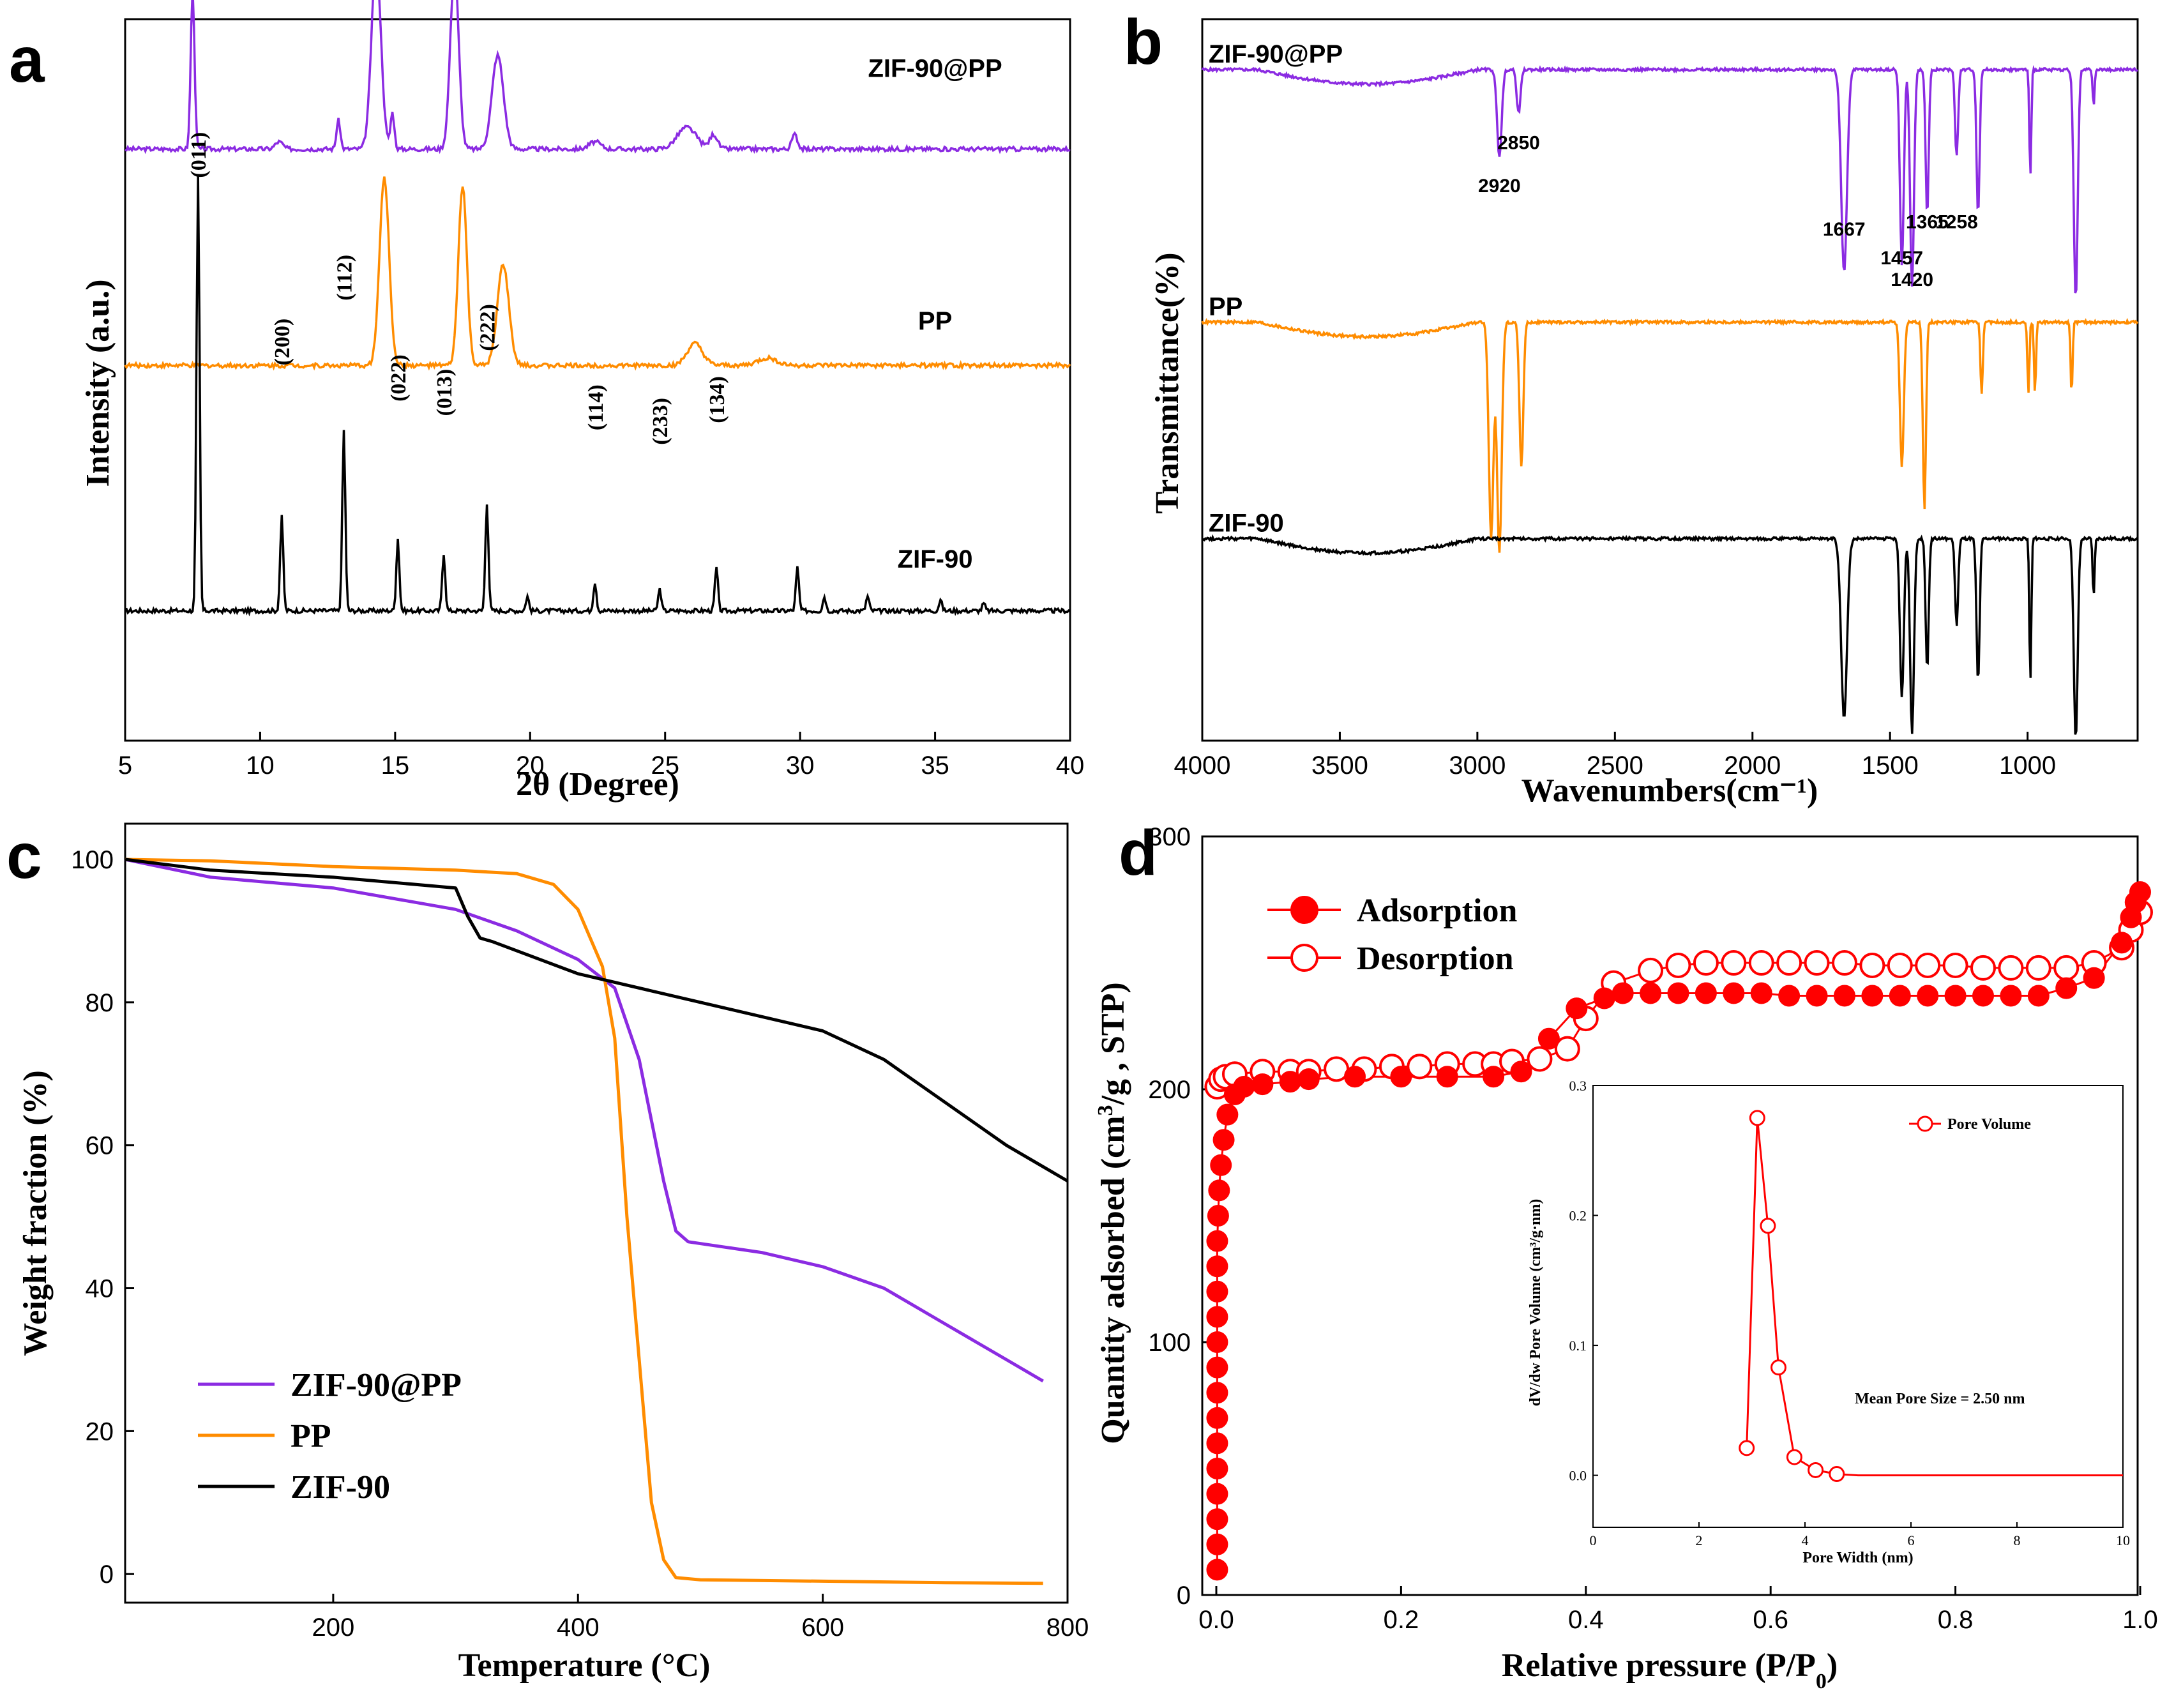  Describe the element at coordinates (1339, 766) in the screenshot. I see `panel-b-xtick-label: 3500` at that location.